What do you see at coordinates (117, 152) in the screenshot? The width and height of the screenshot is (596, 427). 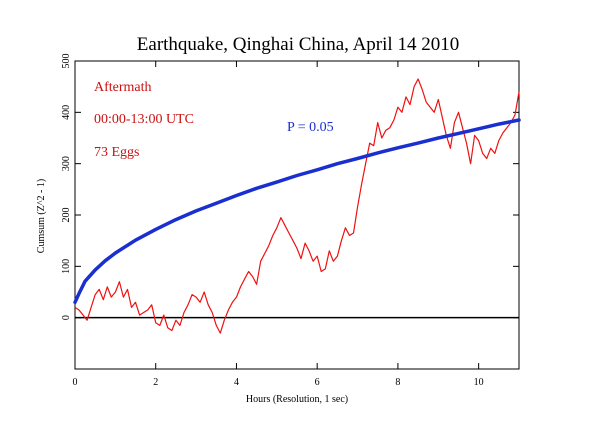 I see `annotation-egg-count: 73 Eggs` at bounding box center [117, 152].